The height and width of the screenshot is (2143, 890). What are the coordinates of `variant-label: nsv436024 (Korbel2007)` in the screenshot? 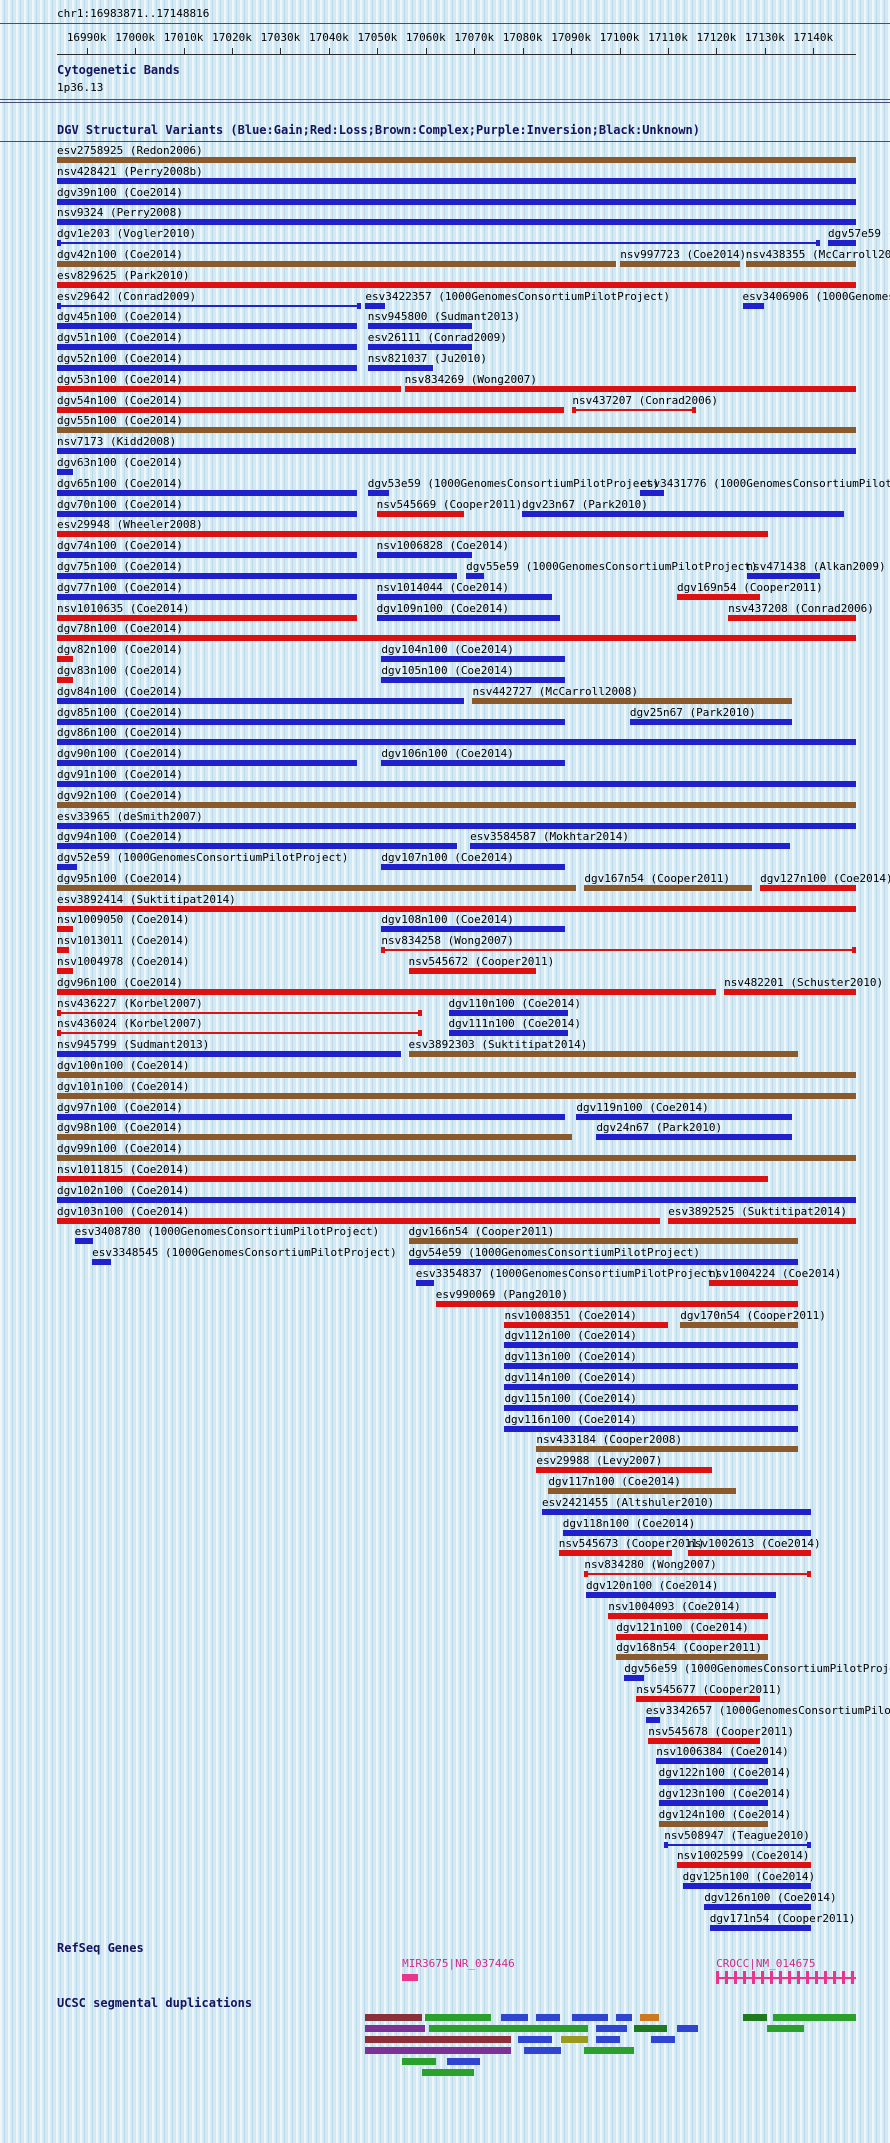 It's located at (130, 1024).